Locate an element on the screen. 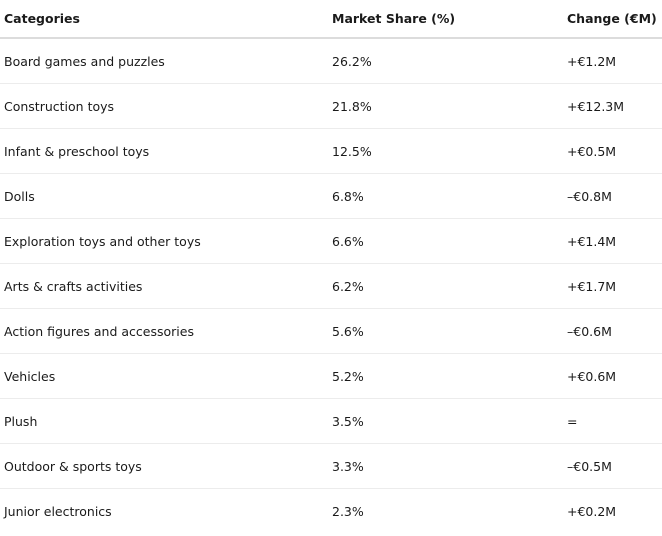 This screenshot has width=662, height=536. table-row: Infant & preschool toys 12.5% +€0.5M is located at coordinates (331, 151).